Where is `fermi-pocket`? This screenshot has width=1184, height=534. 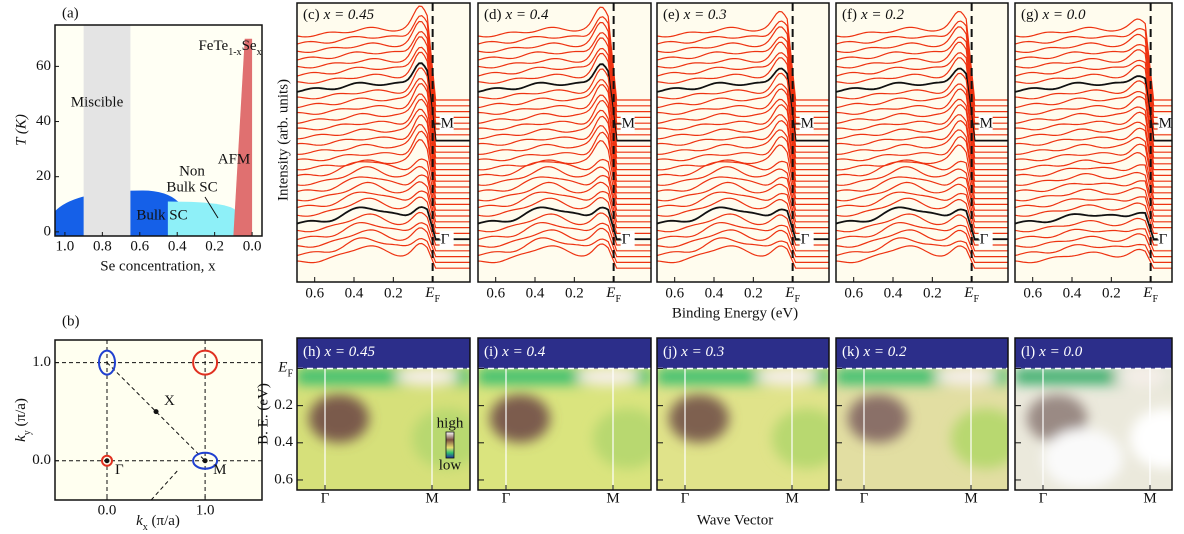 fermi-pocket is located at coordinates (106, 460).